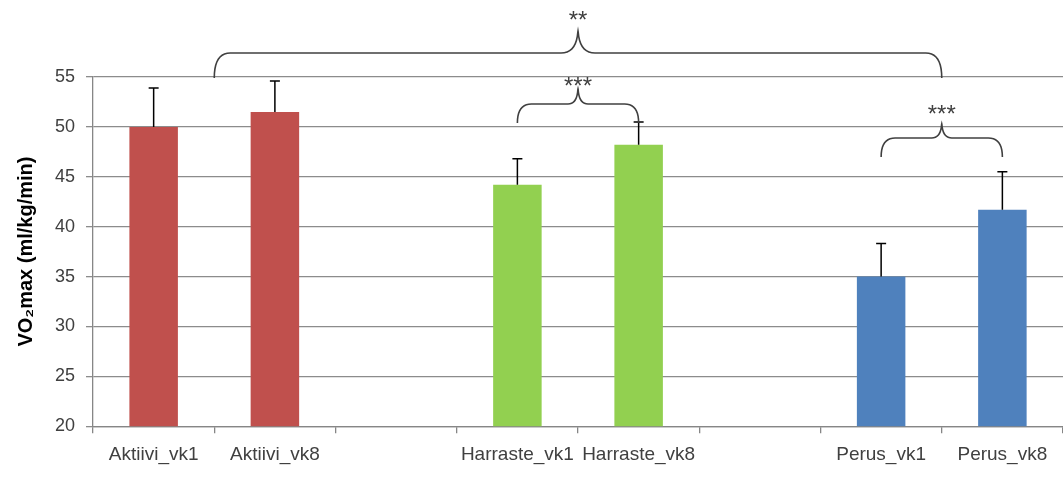 This screenshot has height=477, width=1063. Describe the element at coordinates (275, 453) in the screenshot. I see `x-tick-label: Aktiivi_vk8` at that location.